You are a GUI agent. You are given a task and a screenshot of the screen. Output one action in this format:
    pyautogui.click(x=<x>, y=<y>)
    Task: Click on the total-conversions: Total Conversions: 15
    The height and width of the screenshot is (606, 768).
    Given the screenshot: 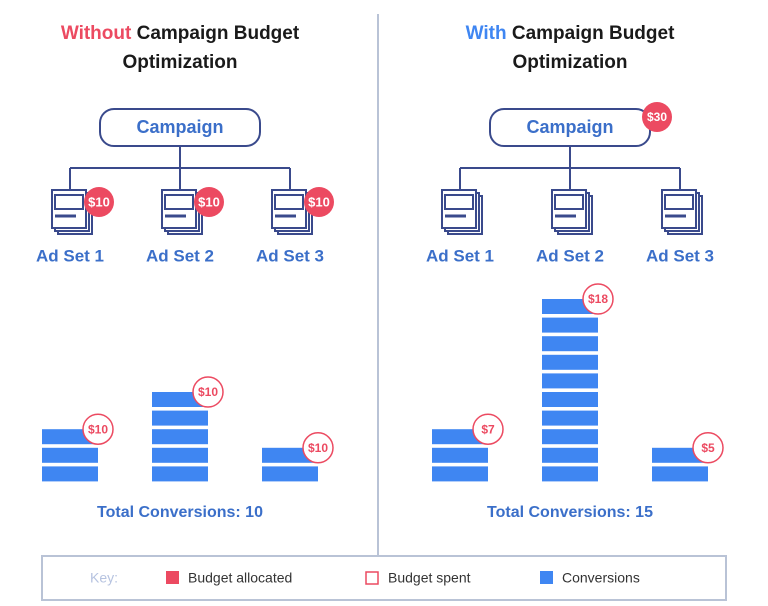 What is the action you would take?
    pyautogui.click(x=570, y=512)
    